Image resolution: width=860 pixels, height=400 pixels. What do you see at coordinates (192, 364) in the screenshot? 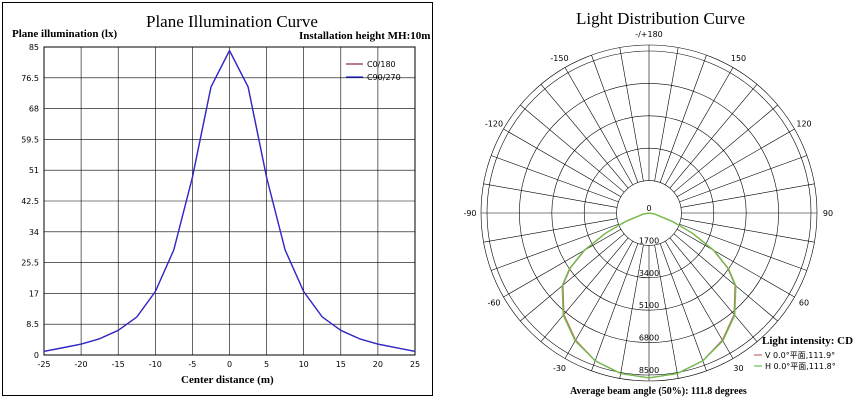
I see `x-tick-label: -5` at bounding box center [192, 364].